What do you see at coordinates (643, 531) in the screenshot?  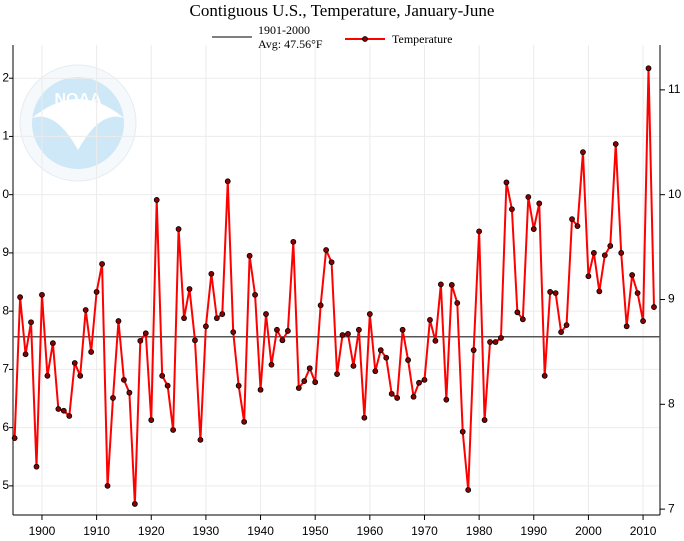 I see `x-tick-label: 2010` at bounding box center [643, 531].